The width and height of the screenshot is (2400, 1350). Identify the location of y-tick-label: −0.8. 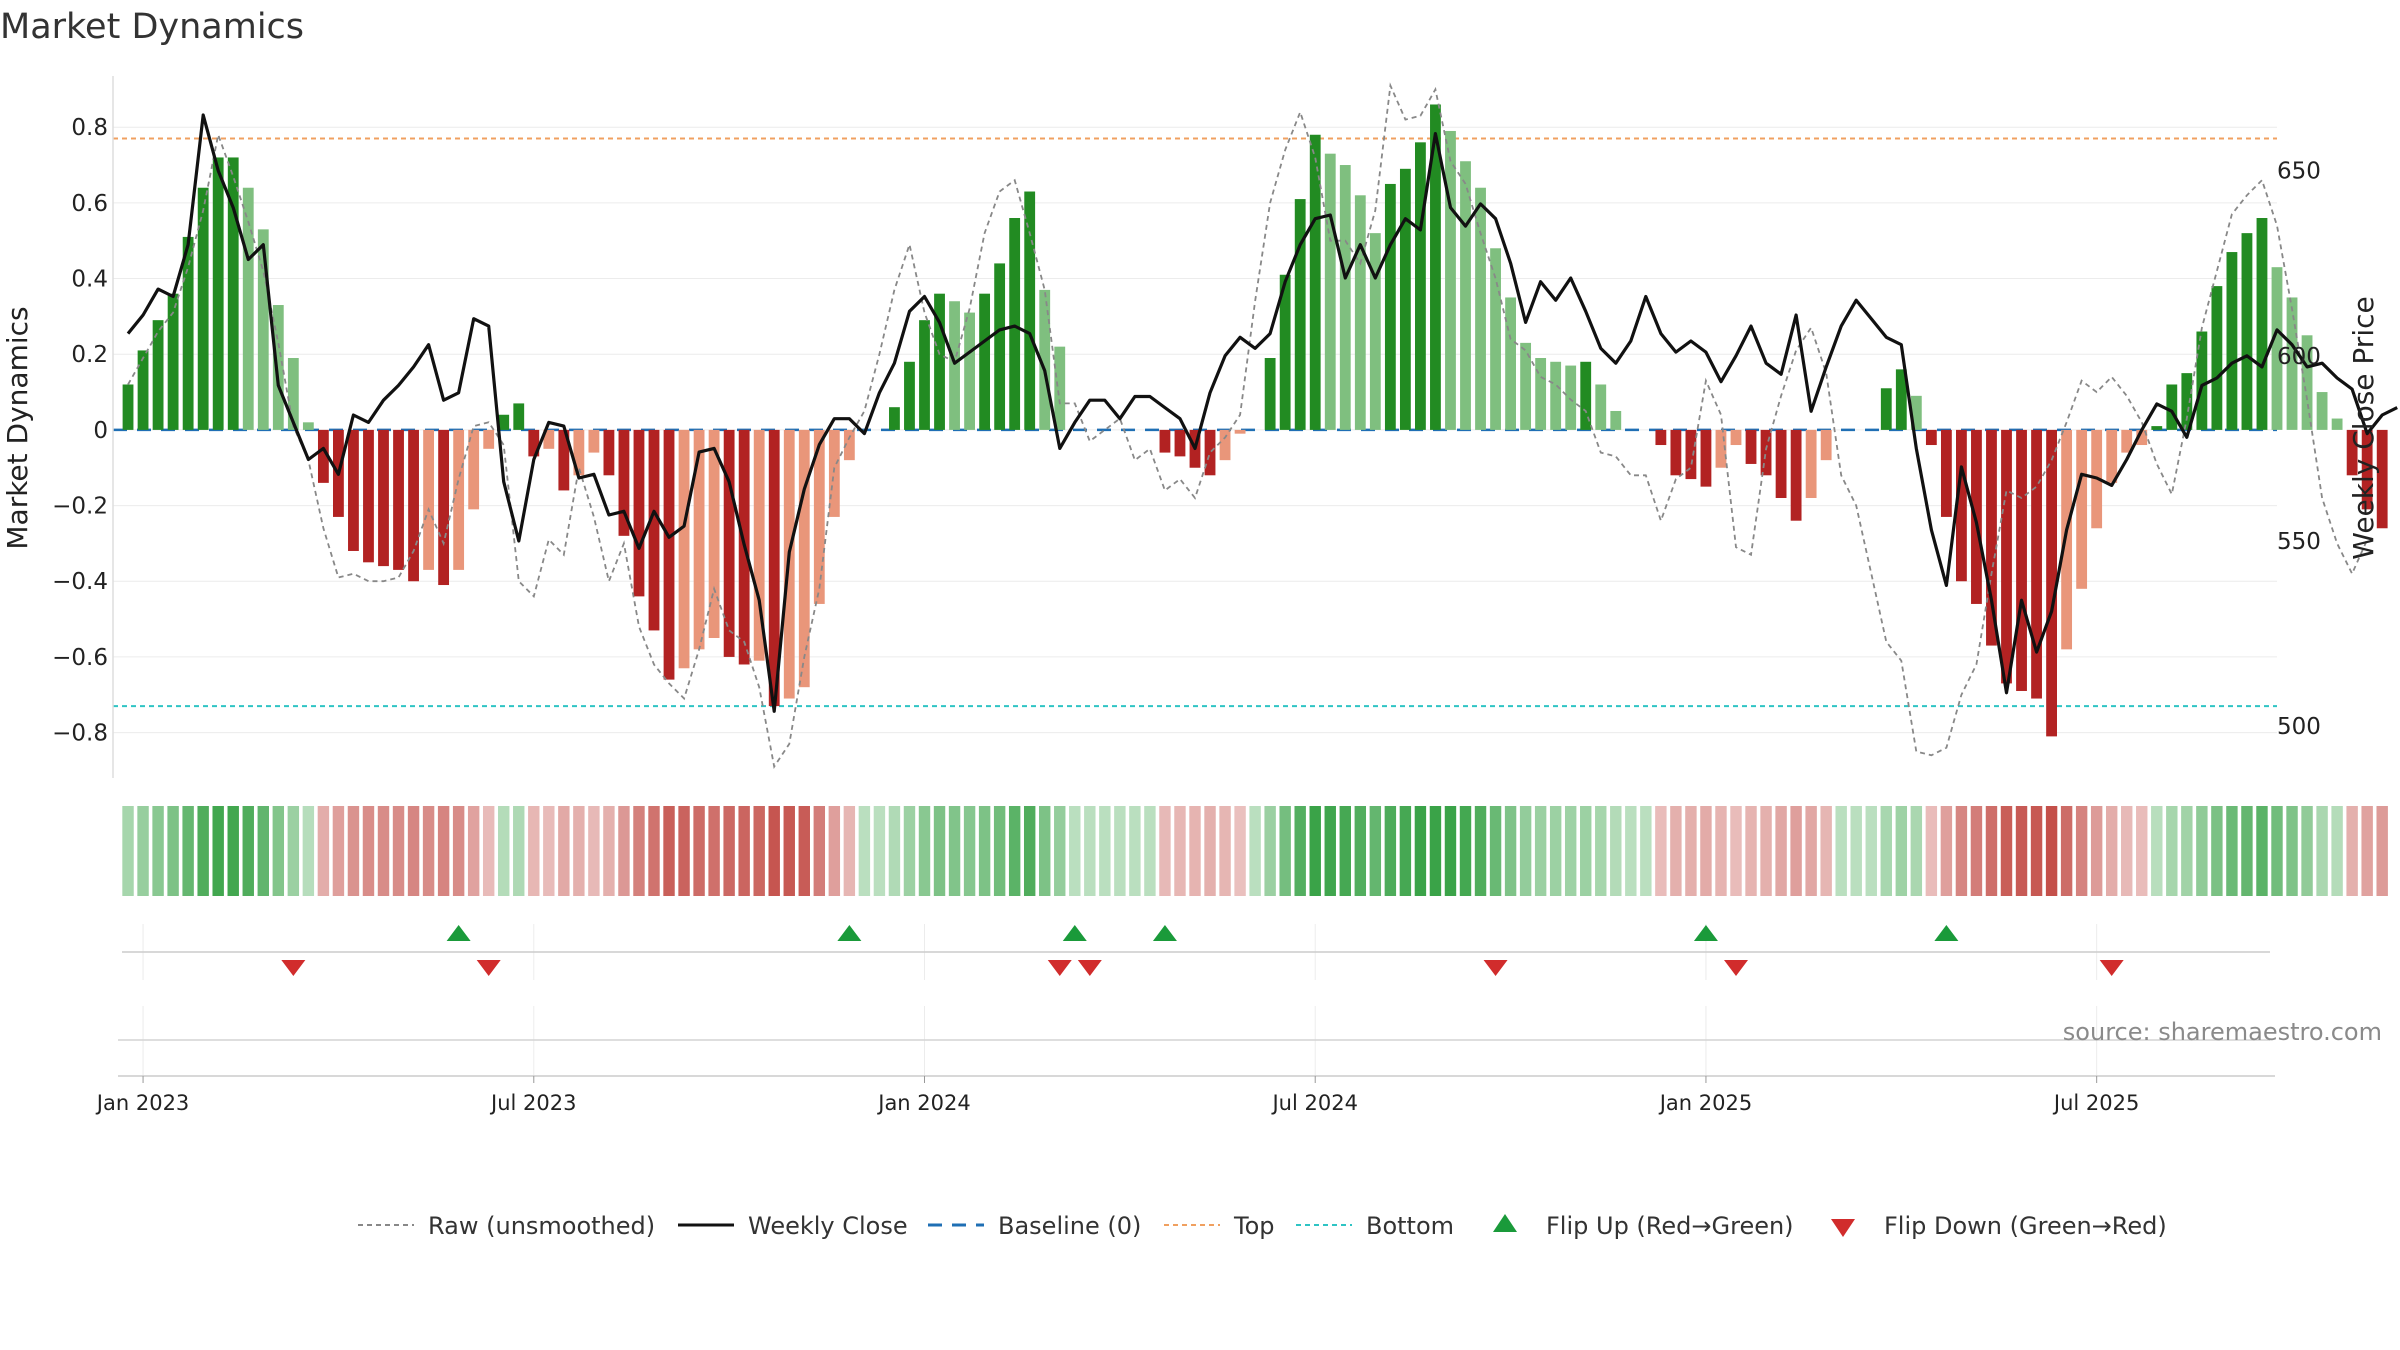
(80, 734).